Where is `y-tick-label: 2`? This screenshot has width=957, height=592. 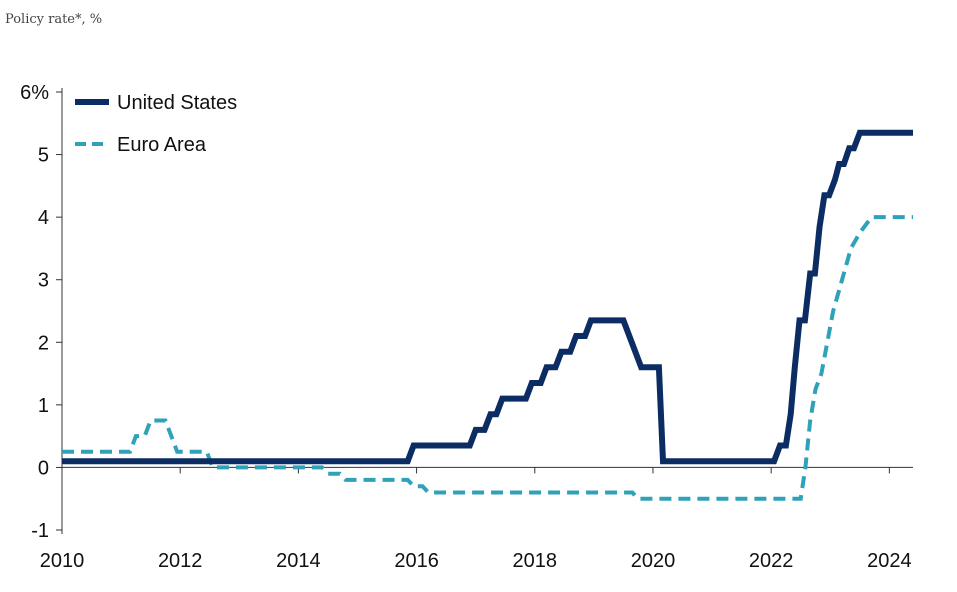 y-tick-label: 2 is located at coordinates (43, 343).